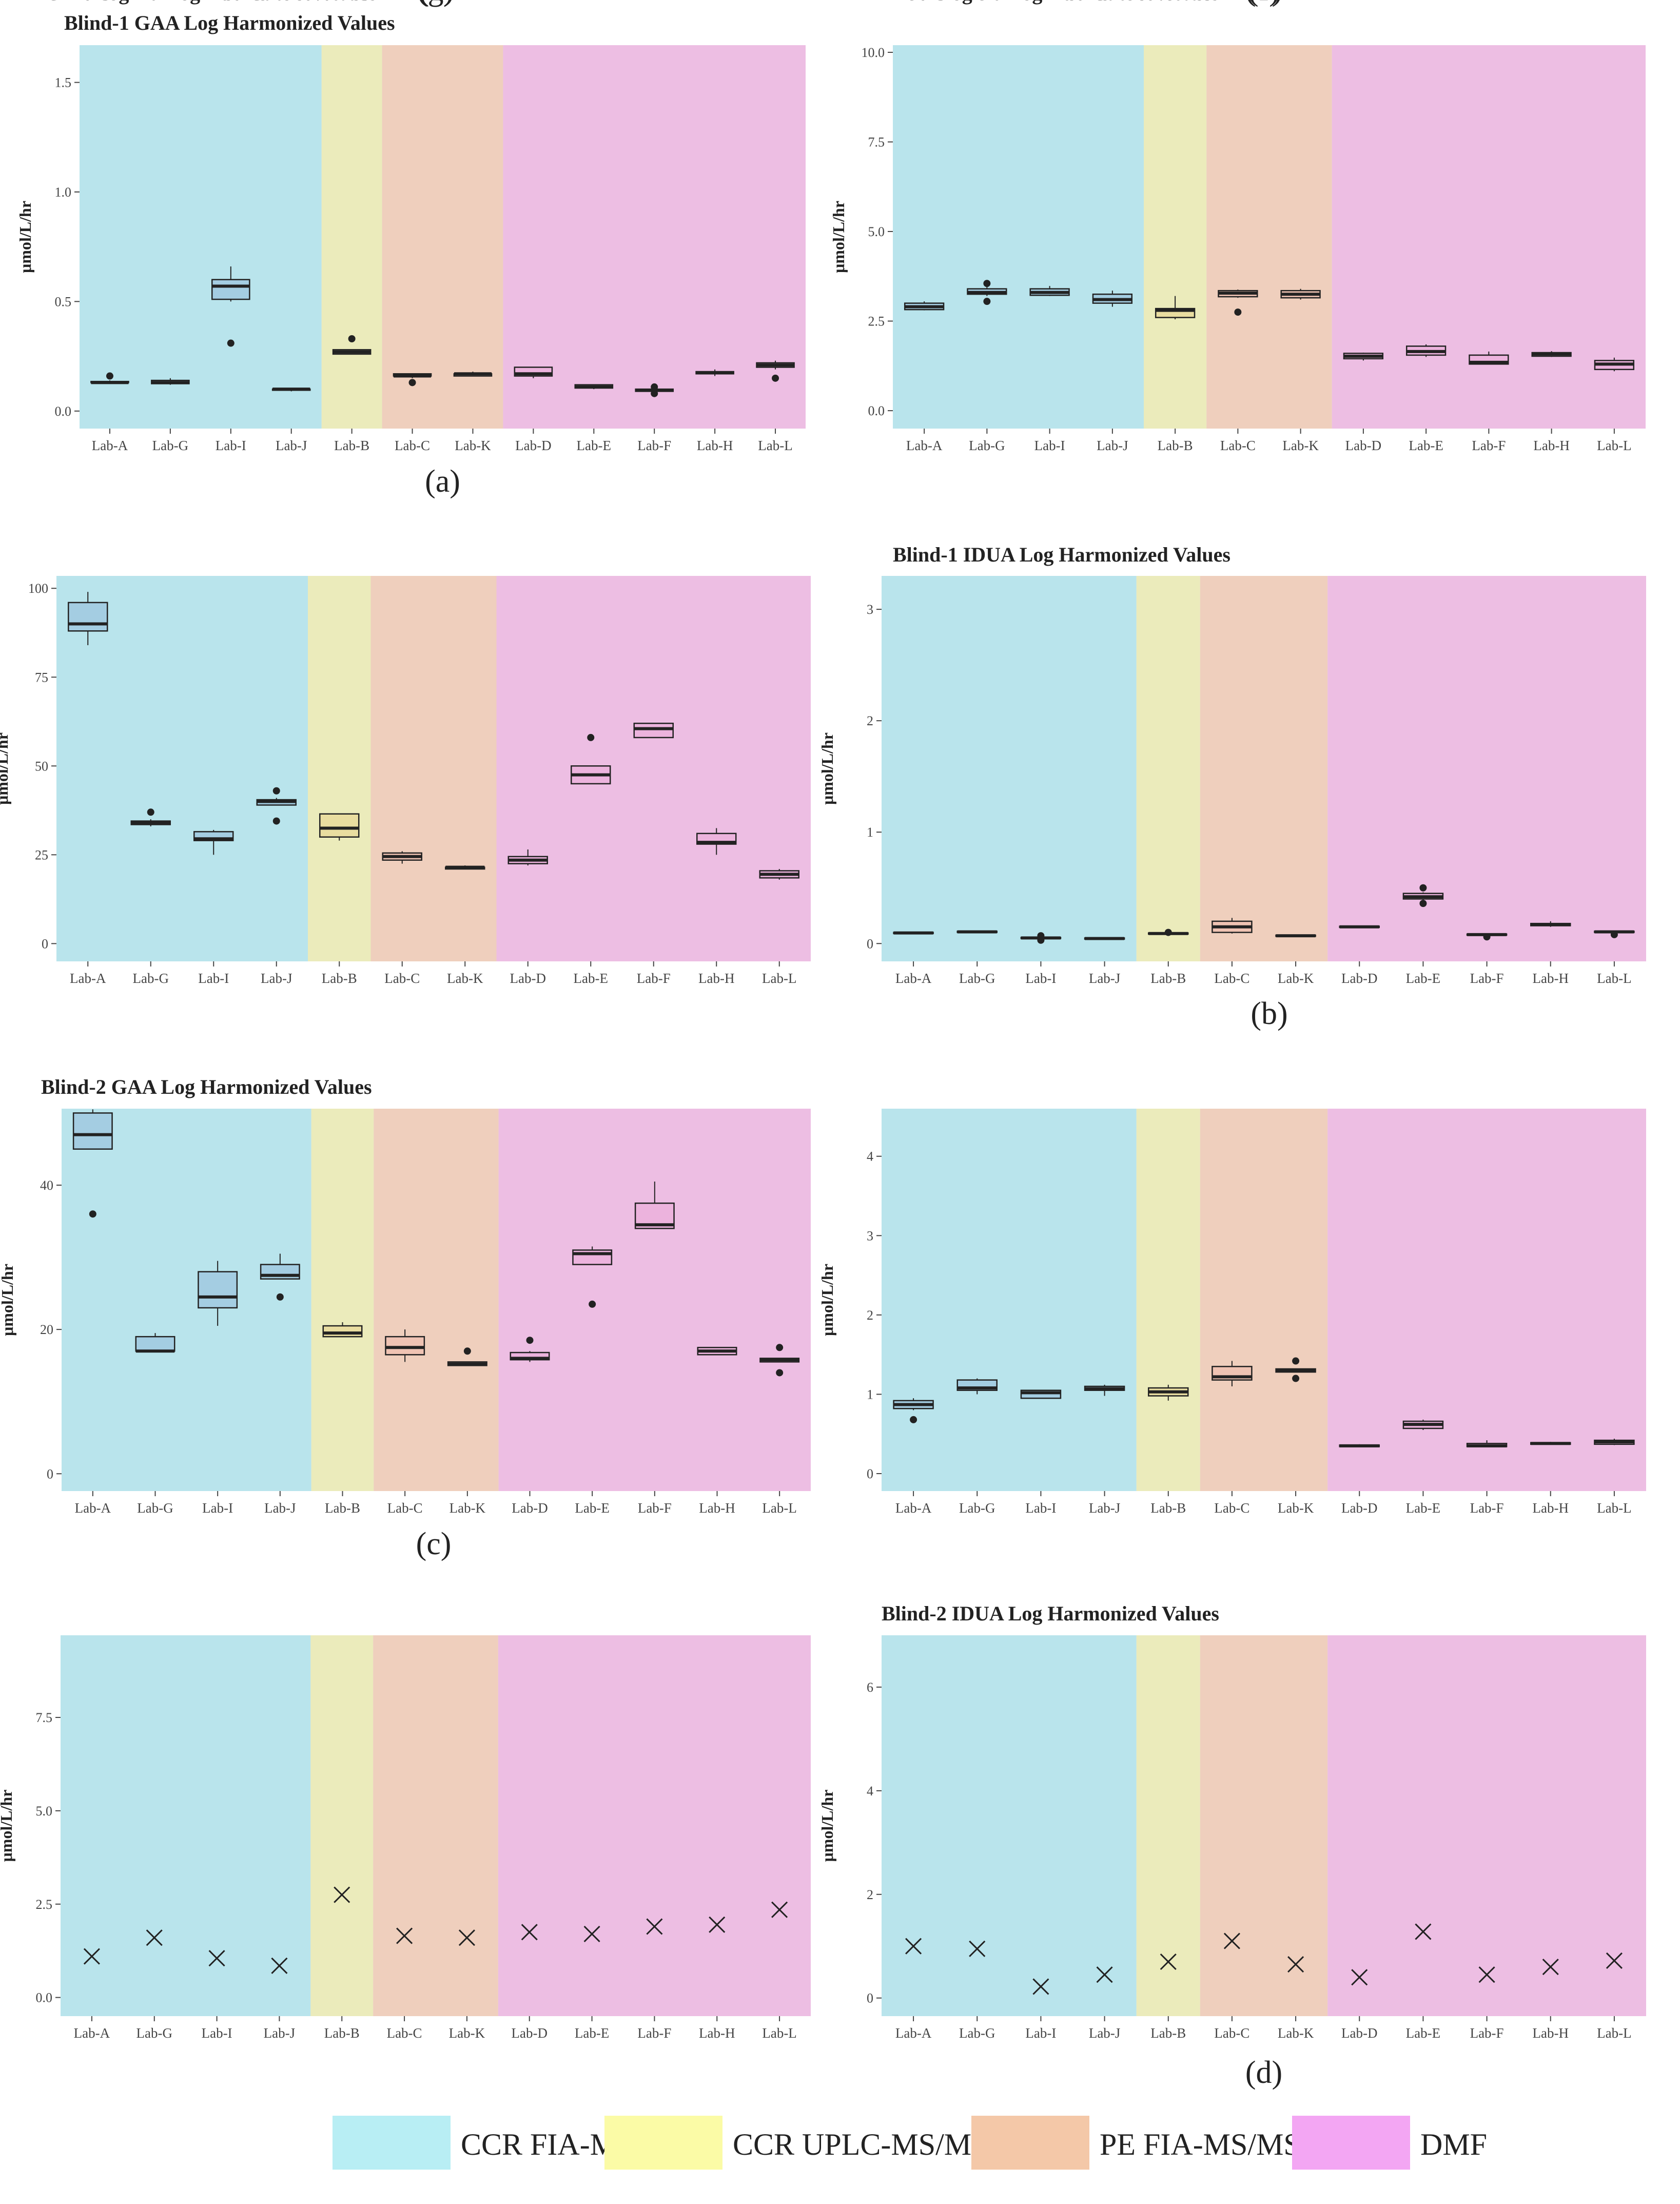  I want to click on panel-f-band-ccr_fia, so click(1009, 1300).